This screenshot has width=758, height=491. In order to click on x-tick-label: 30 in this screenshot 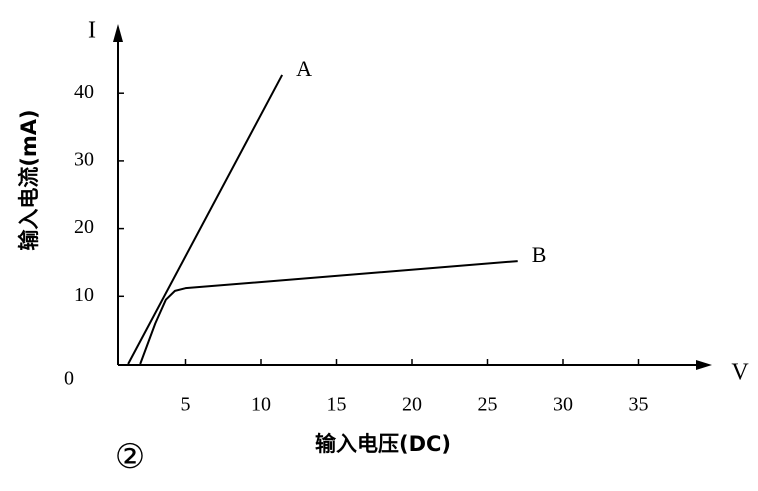, I will do `click(563, 405)`.